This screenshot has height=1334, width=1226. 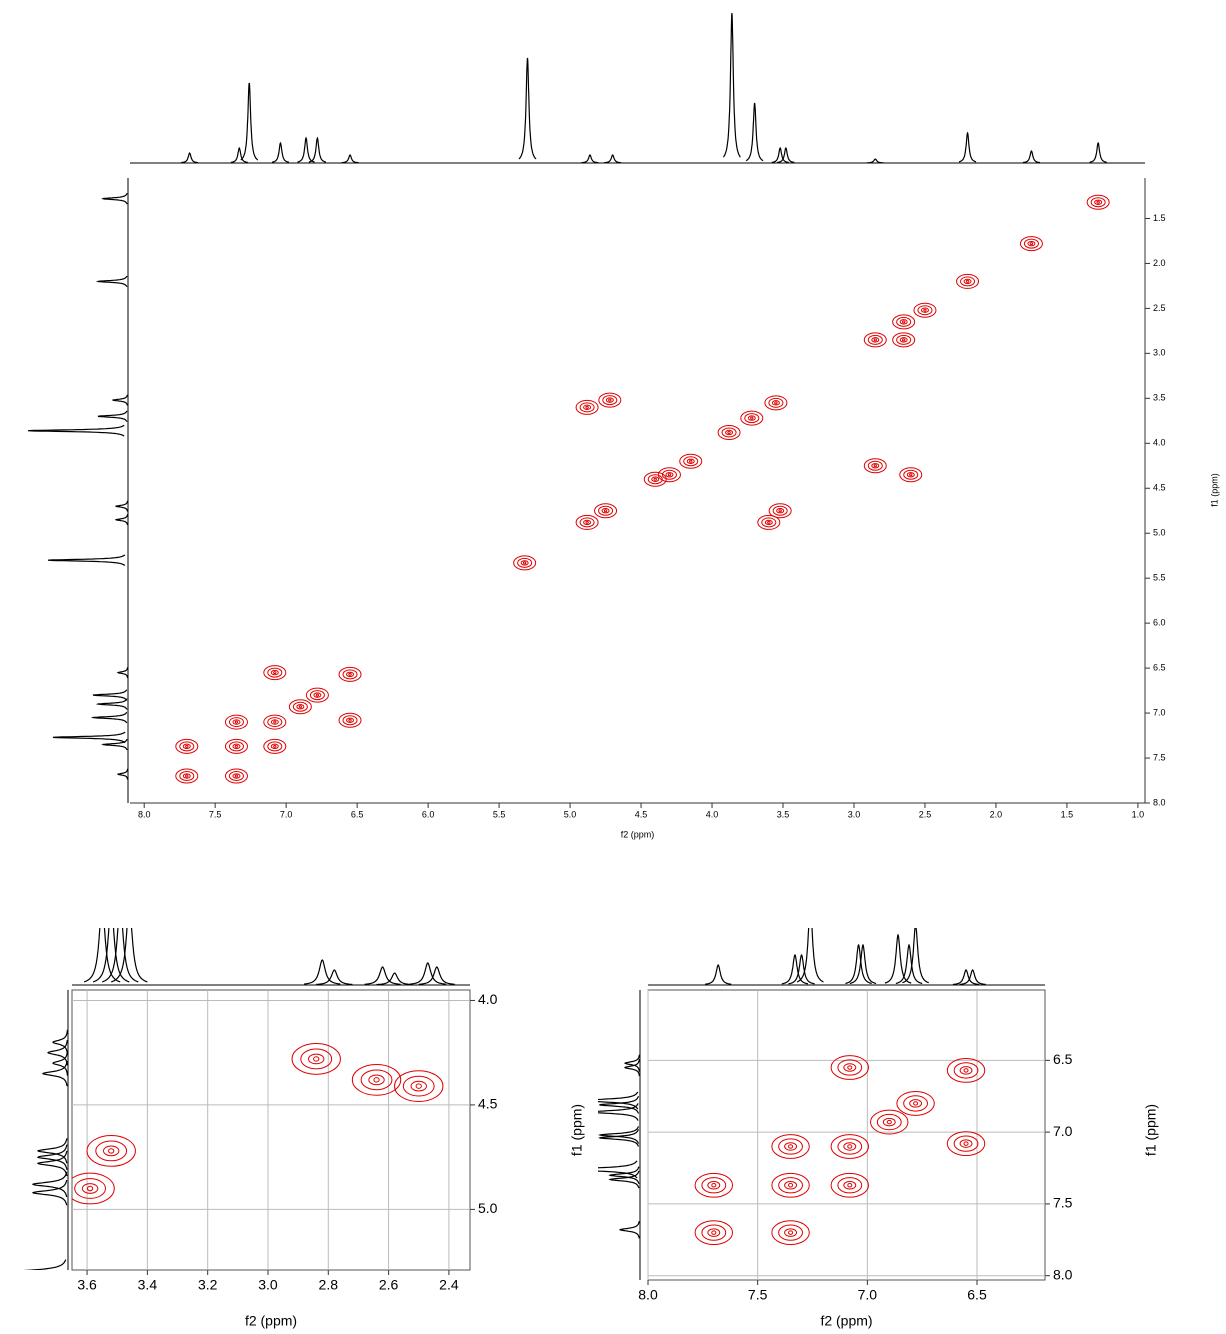 What do you see at coordinates (1063, 1131) in the screenshot?
I see `y-tick-label: 7.0` at bounding box center [1063, 1131].